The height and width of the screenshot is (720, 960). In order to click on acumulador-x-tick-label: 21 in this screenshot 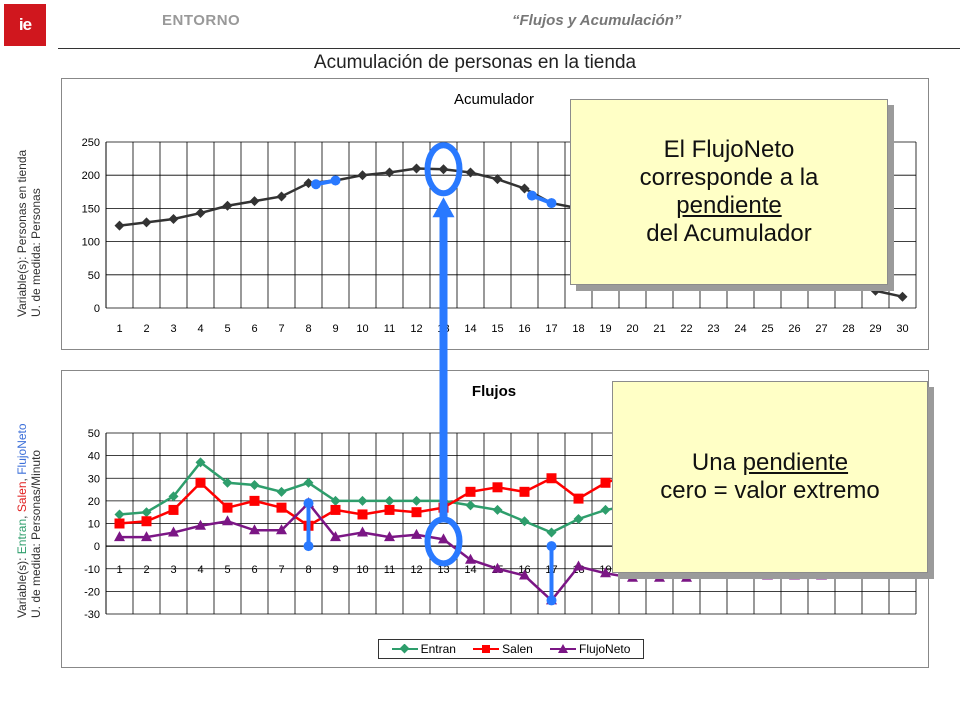, I will do `click(659, 329)`.